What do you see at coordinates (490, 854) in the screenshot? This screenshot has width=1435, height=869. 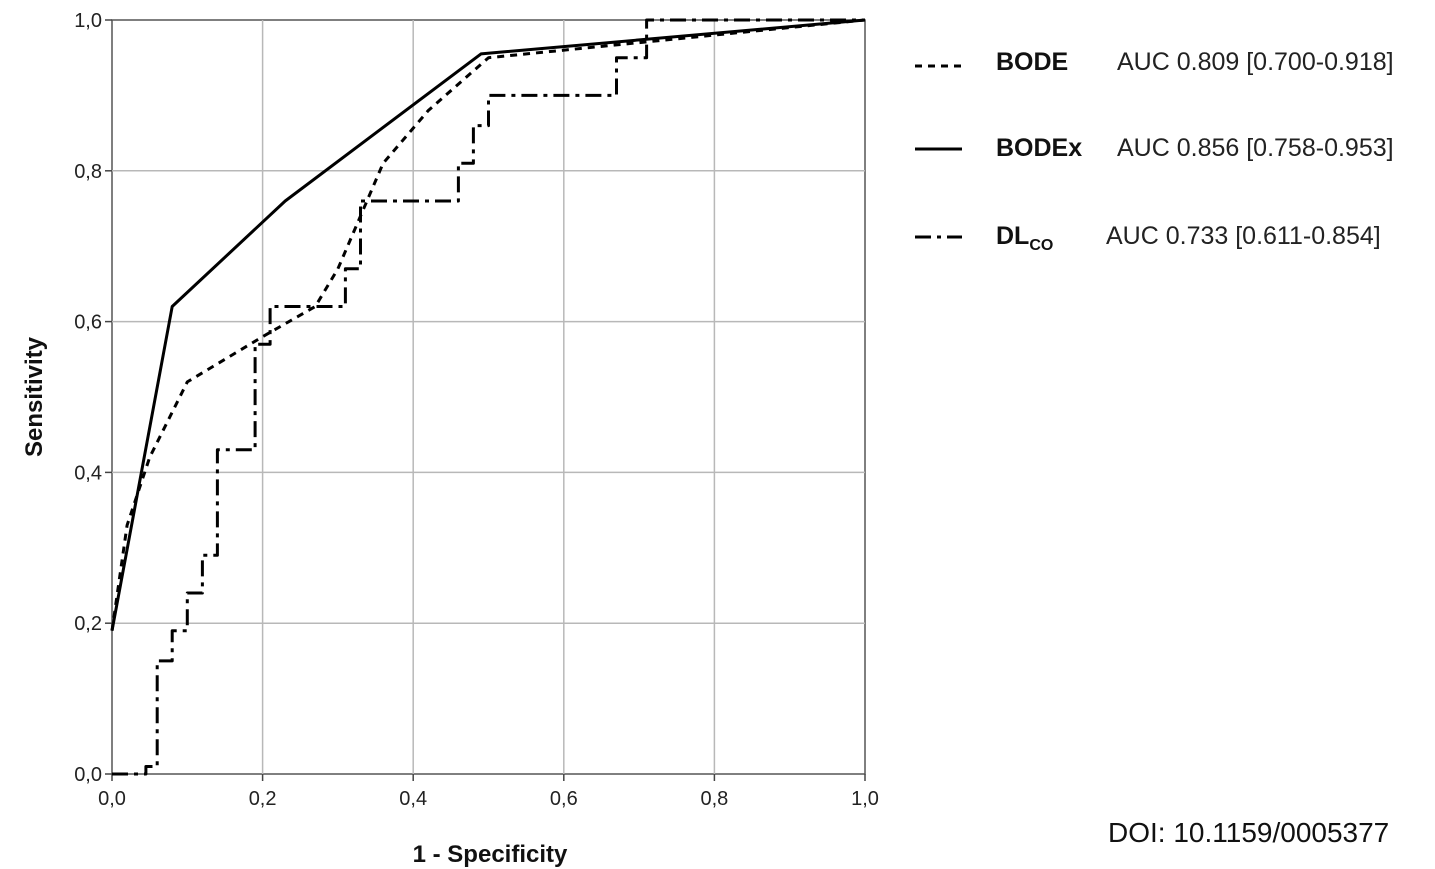 I see `x-axis-title: 1 - Specificity` at bounding box center [490, 854].